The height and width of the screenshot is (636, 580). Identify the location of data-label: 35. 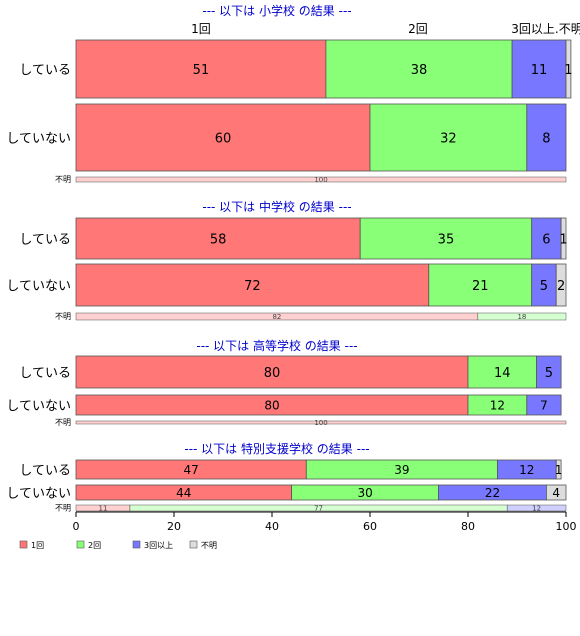
(446, 239).